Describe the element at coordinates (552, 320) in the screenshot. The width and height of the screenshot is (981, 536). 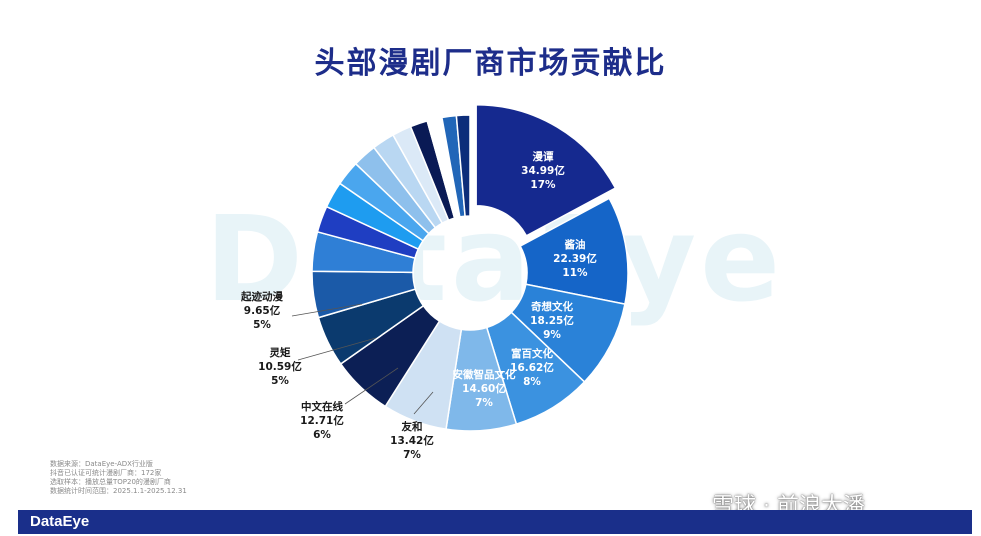
I see `slice-label-value: 18.25亿` at that location.